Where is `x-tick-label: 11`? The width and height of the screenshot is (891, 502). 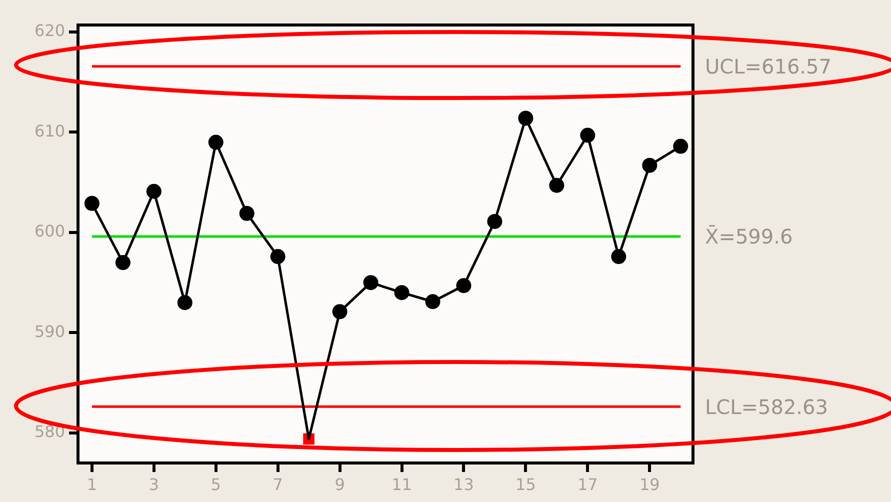 x-tick-label: 11 is located at coordinates (402, 484).